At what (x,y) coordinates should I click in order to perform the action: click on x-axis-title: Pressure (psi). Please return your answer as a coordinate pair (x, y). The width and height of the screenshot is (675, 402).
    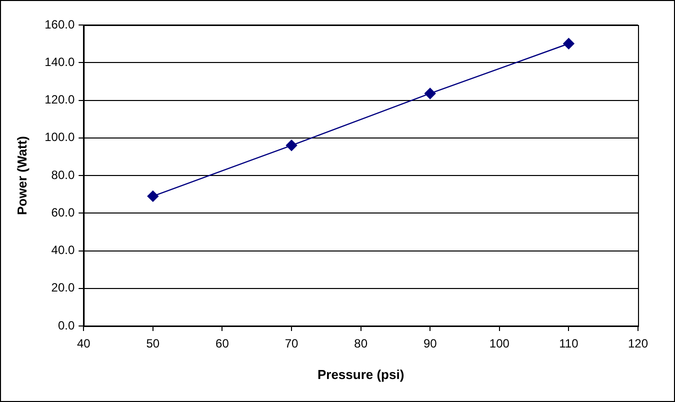
    Looking at the image, I should click on (360, 374).